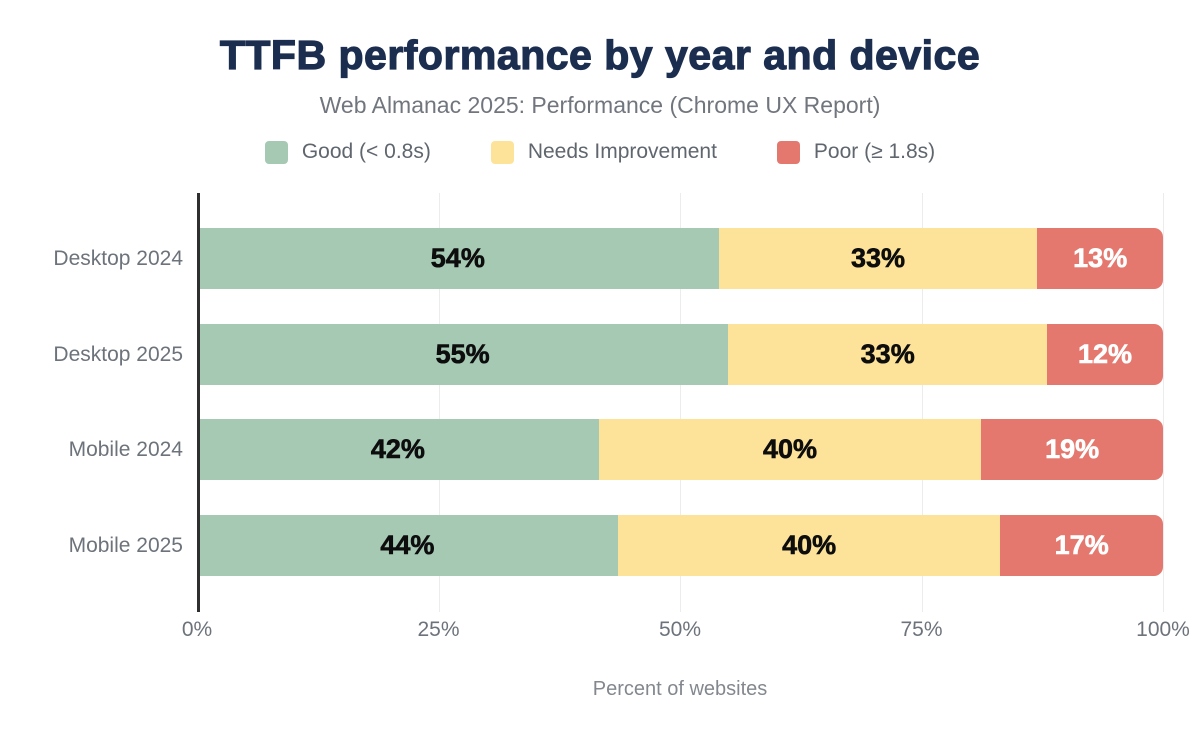  I want to click on bar-segment-good: 55%, so click(463, 354).